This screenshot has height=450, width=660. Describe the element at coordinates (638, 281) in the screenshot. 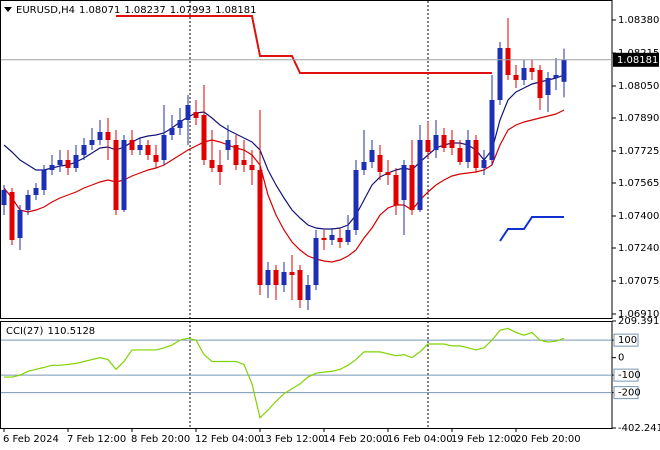

I see `y-tick-label: 1.07075` at that location.